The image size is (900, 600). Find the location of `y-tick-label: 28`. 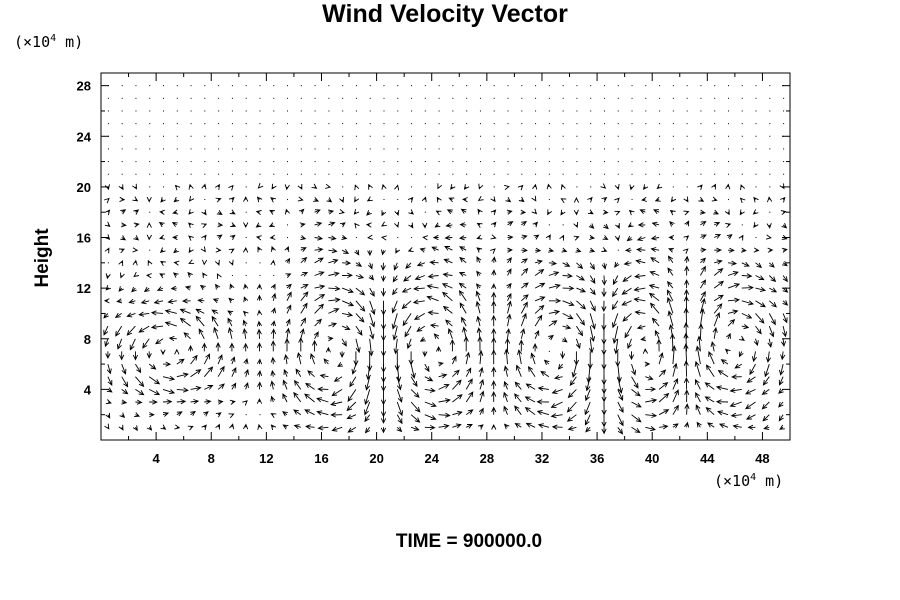

y-tick-label: 28 is located at coordinates (84, 86).